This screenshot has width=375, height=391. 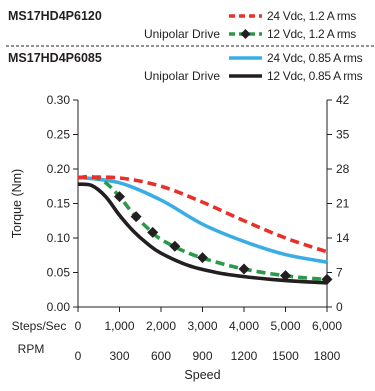 I want to click on y2-tick-label: 35, so click(x=343, y=135).